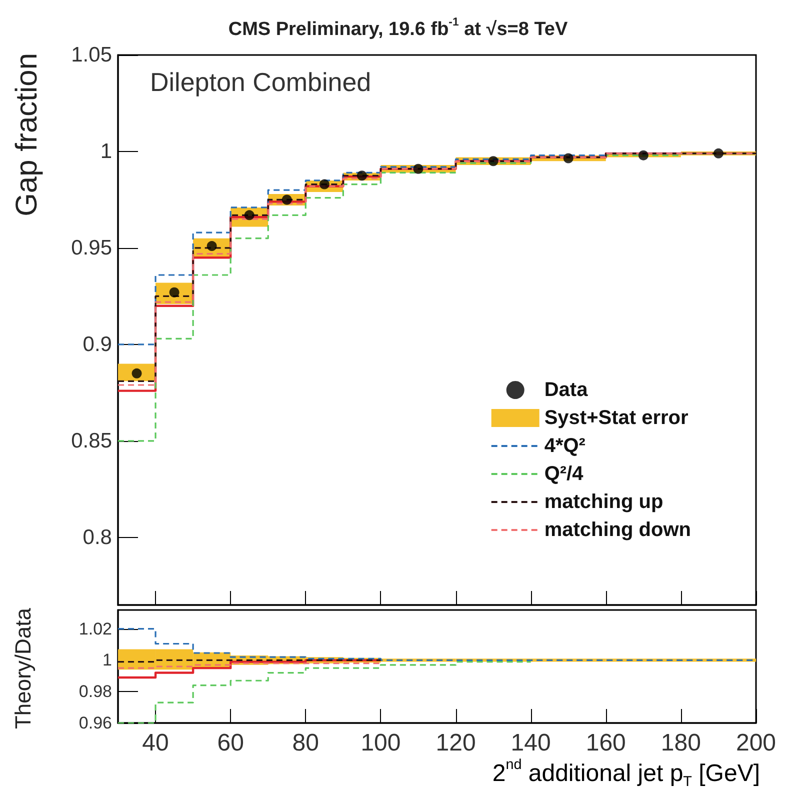  I want to click on x-tick-label: 160, so click(606, 743).